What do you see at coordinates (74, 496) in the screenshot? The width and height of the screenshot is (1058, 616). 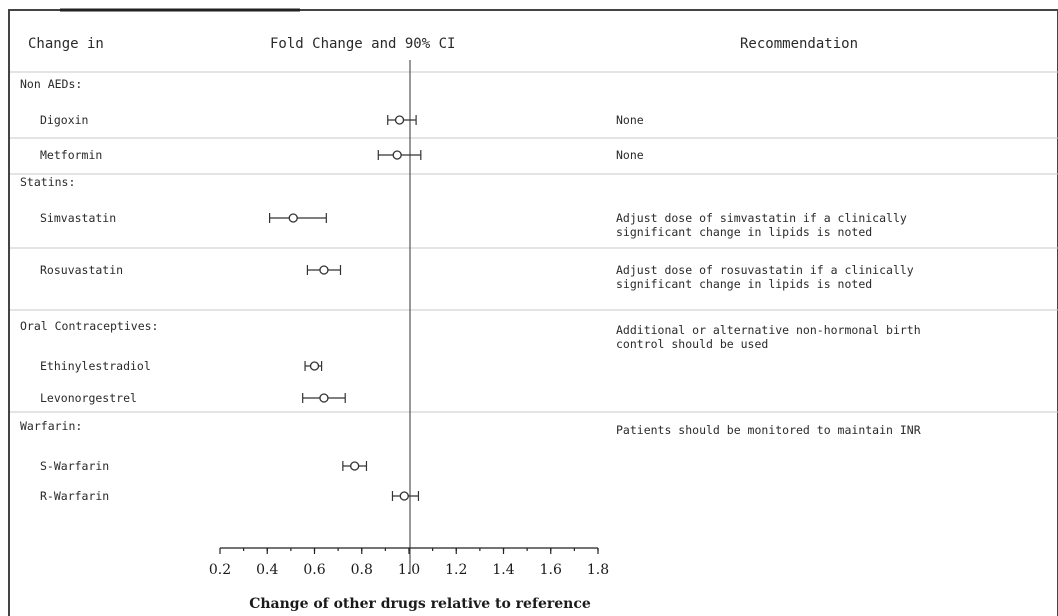 I see `row-label: R-Warfarin` at bounding box center [74, 496].